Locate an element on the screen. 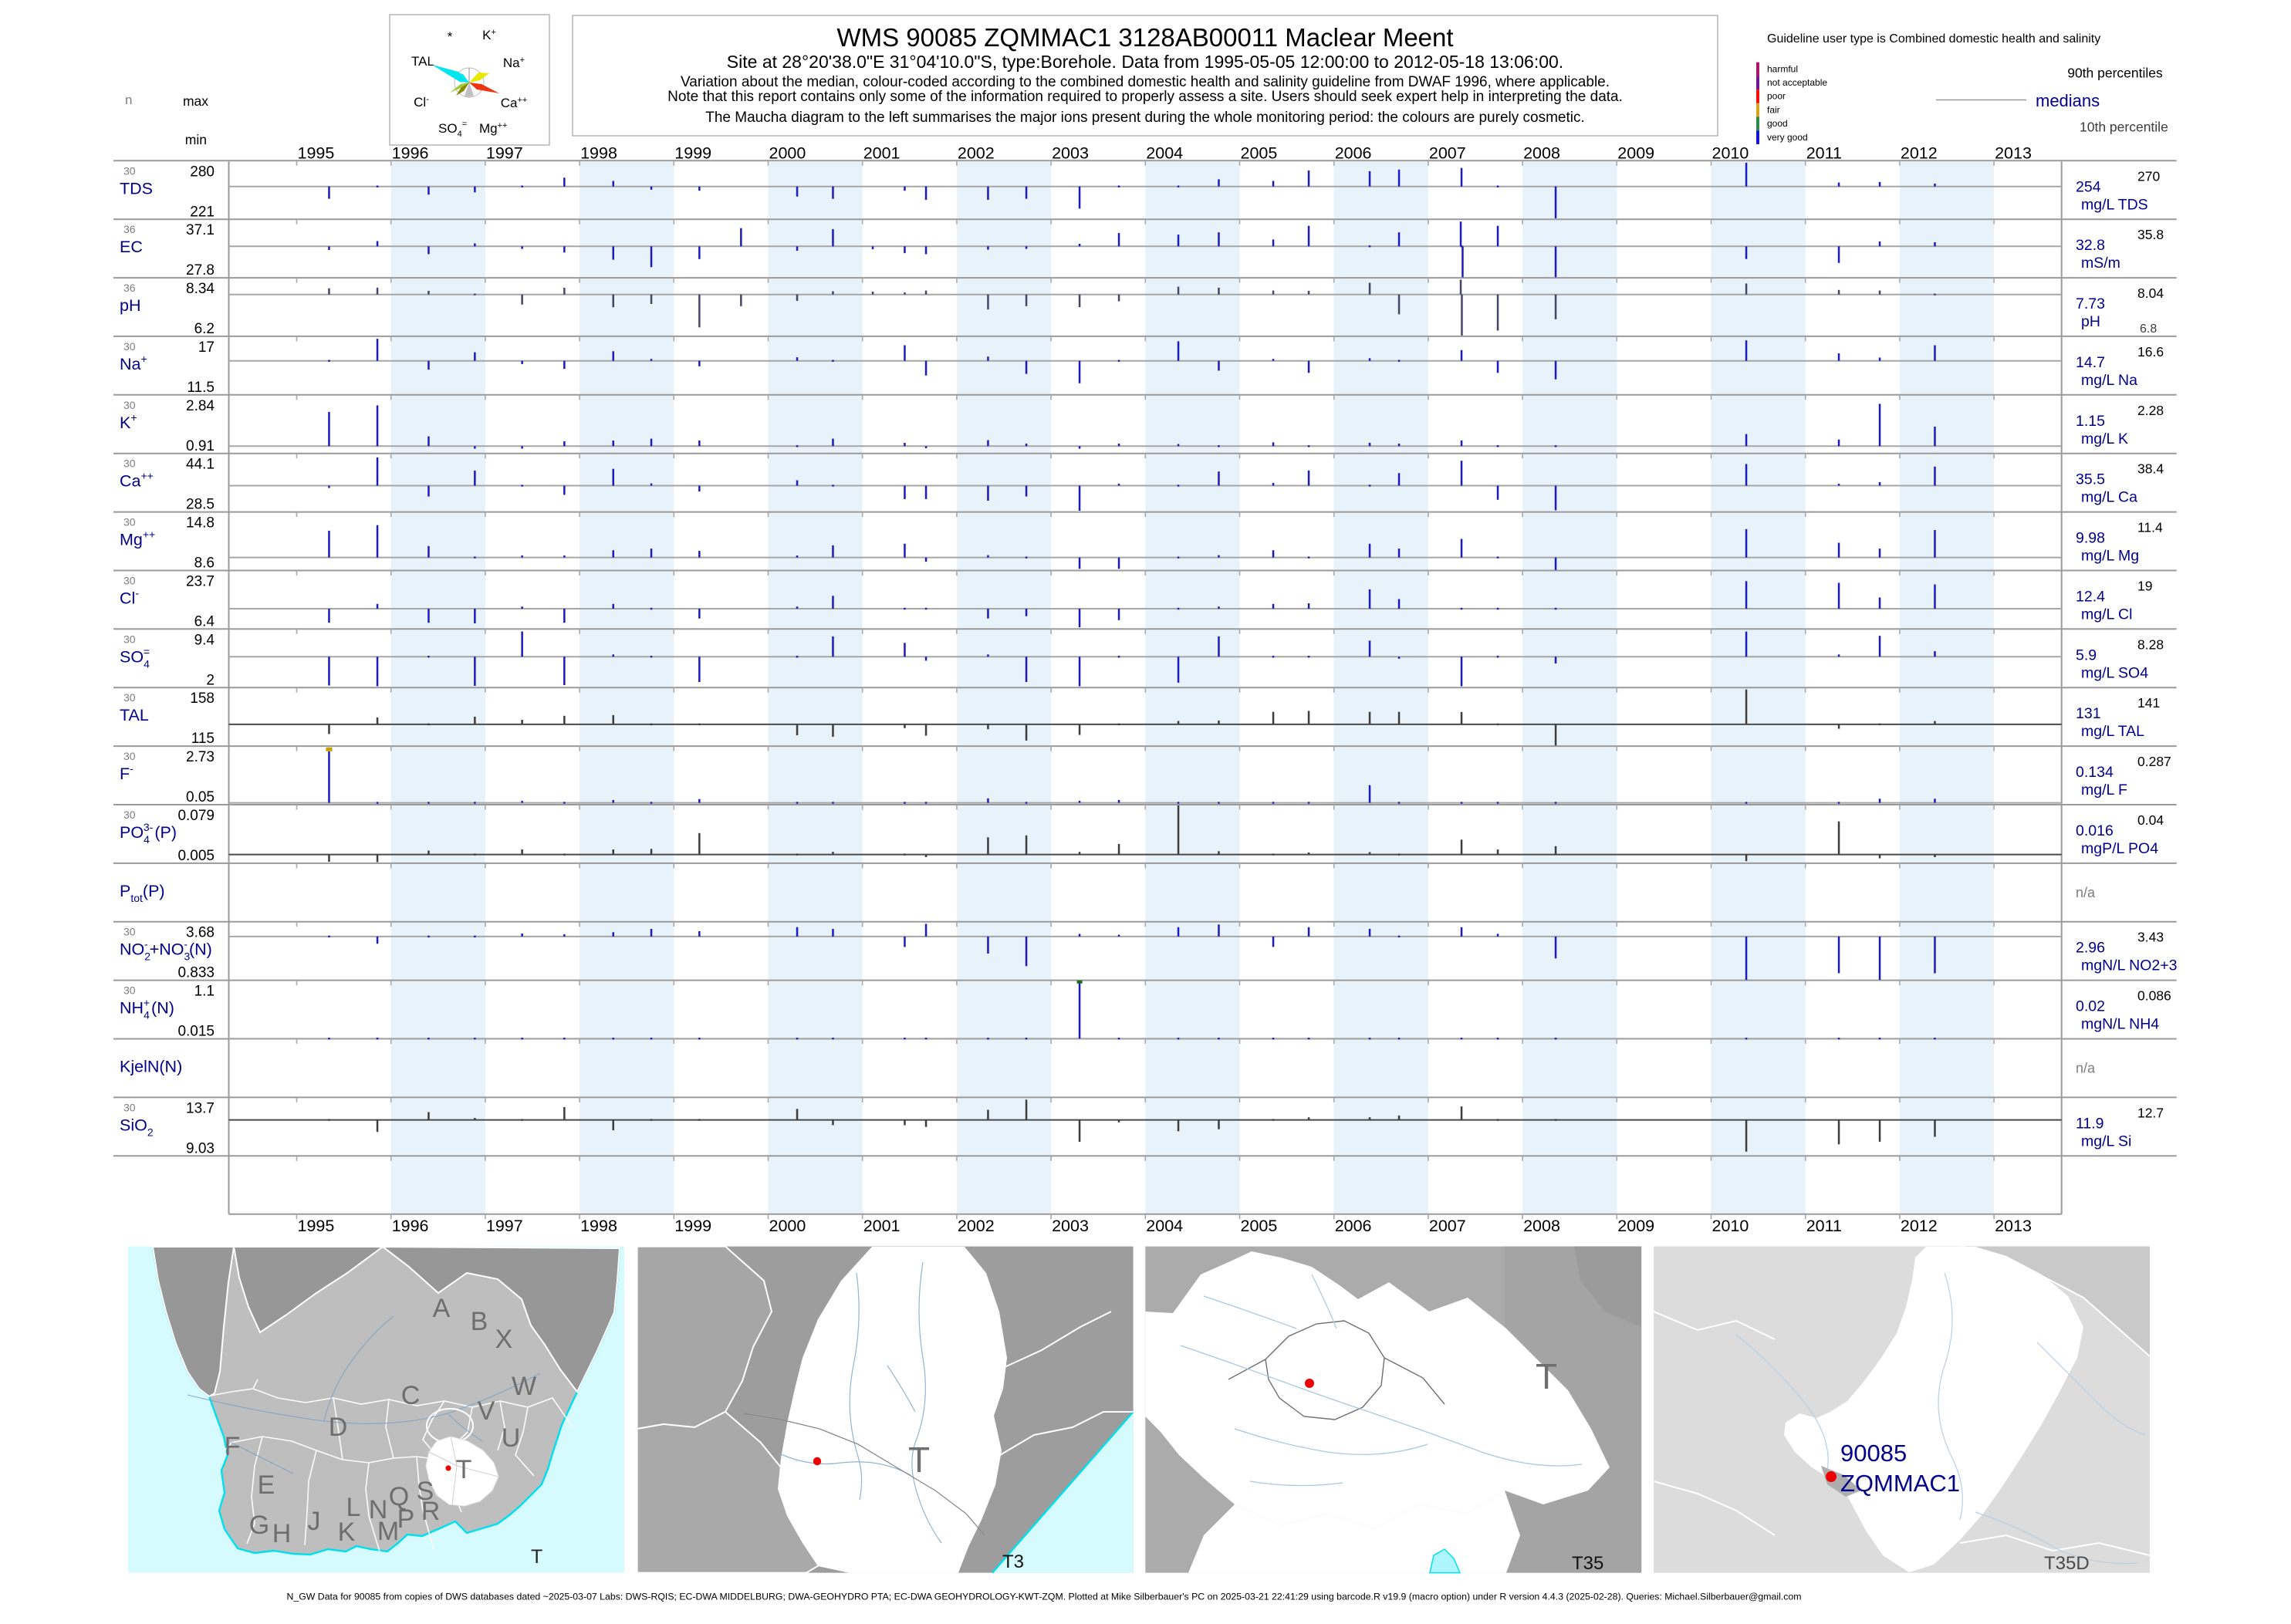  svg-text: A is located at coordinates (442, 1308).